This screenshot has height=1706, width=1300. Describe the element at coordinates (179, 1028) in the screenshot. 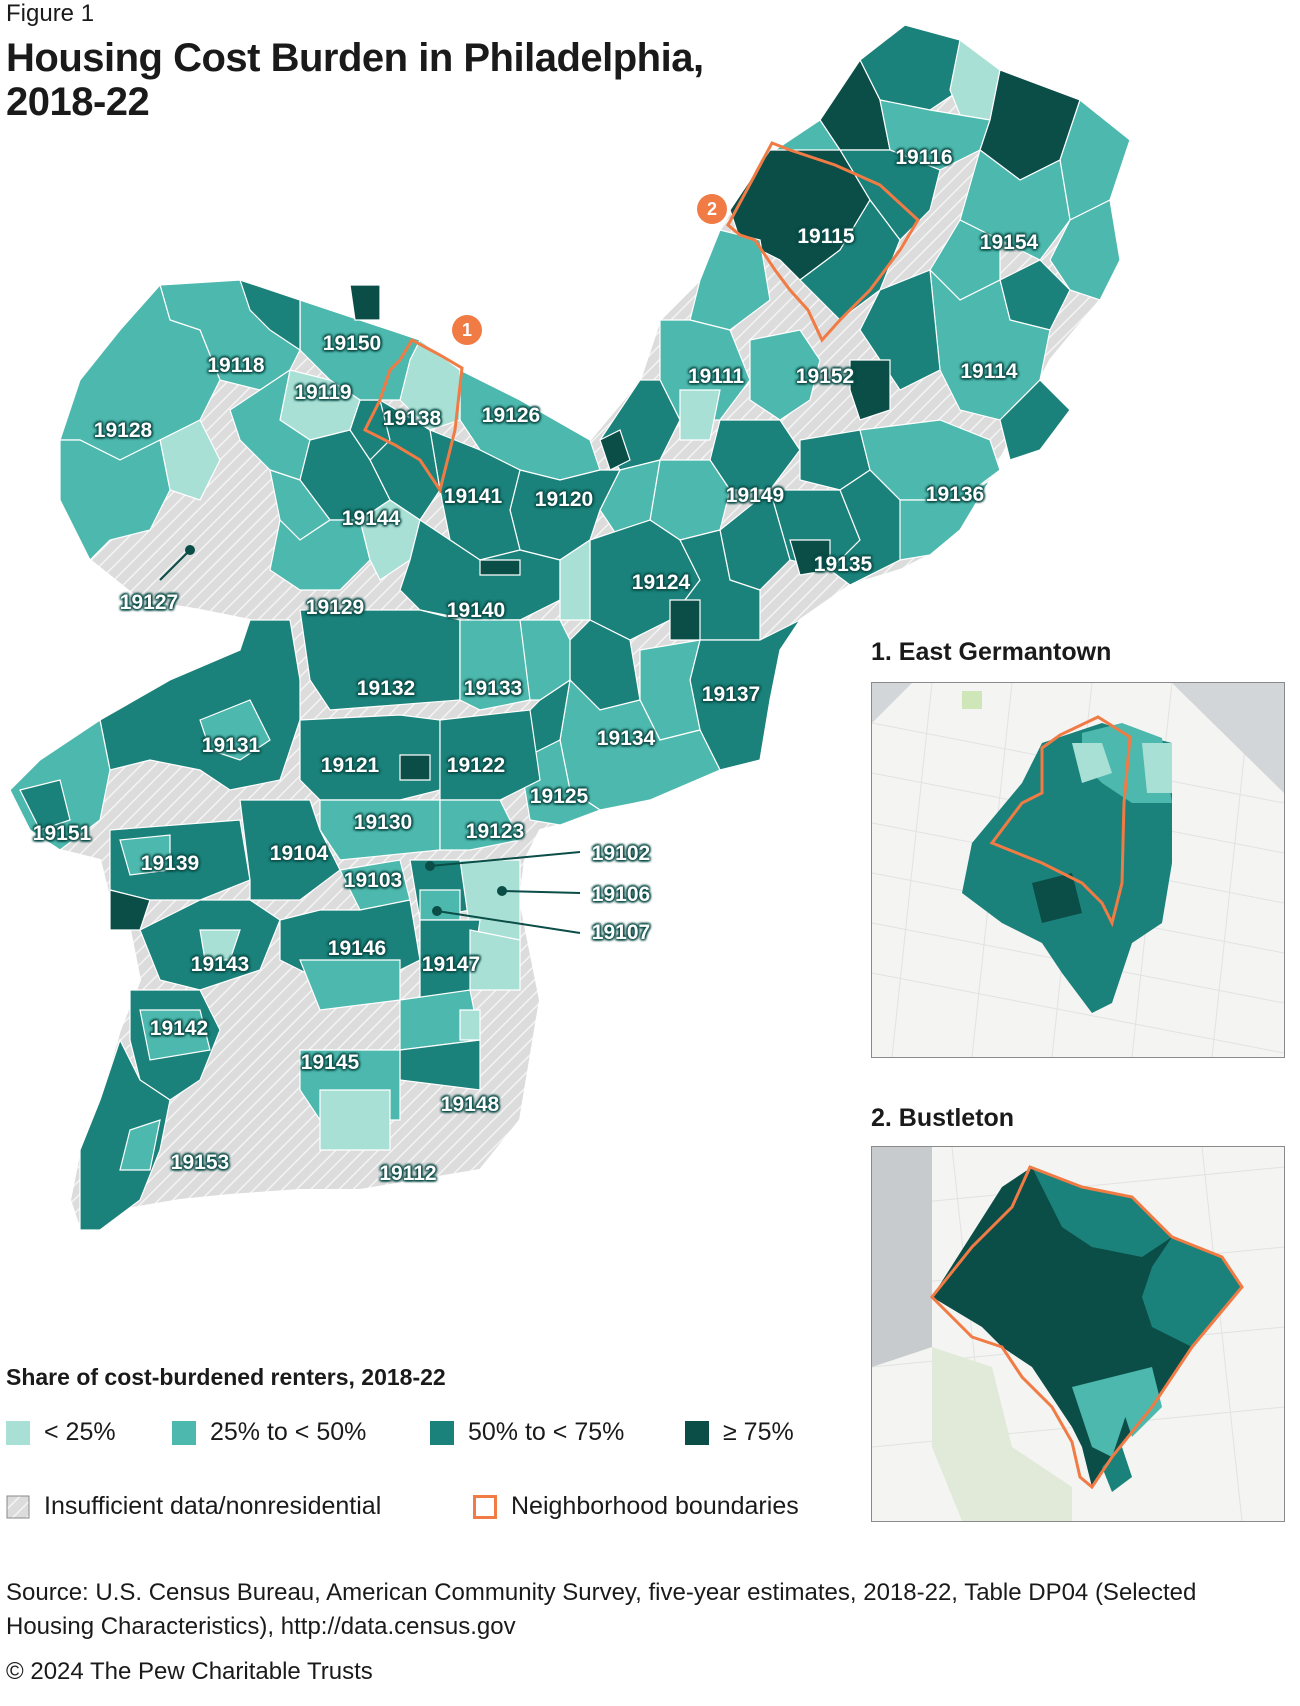

I see `zip-label: 19142` at that location.